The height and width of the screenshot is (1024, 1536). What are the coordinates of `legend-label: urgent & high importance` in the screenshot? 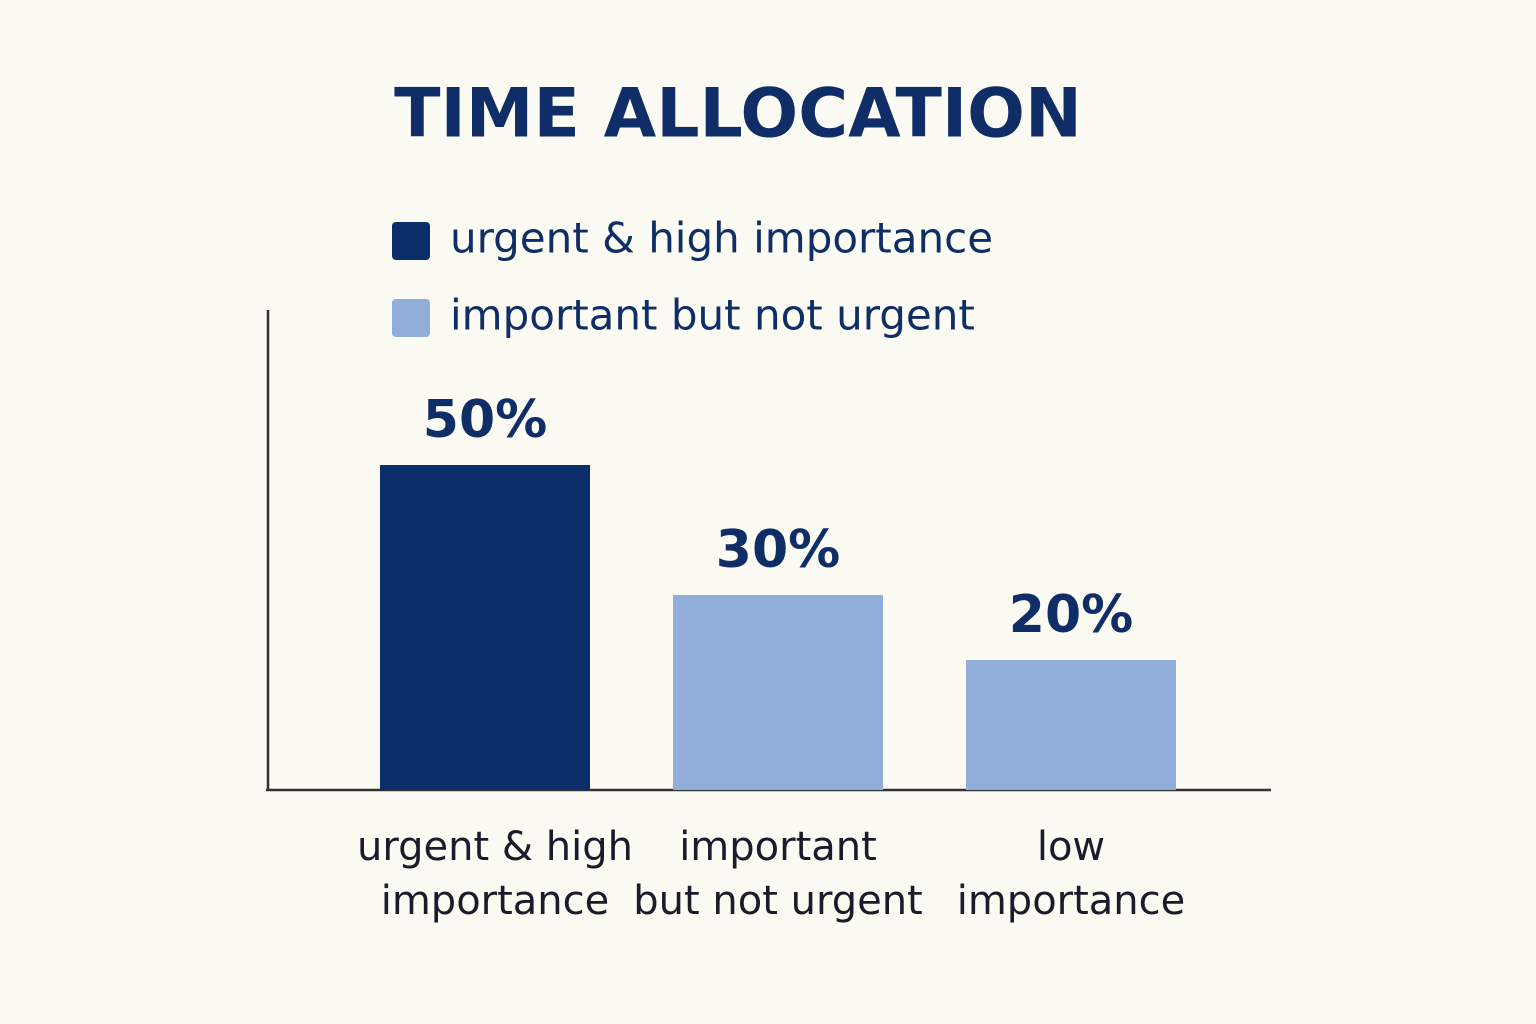 It's located at (721, 238).